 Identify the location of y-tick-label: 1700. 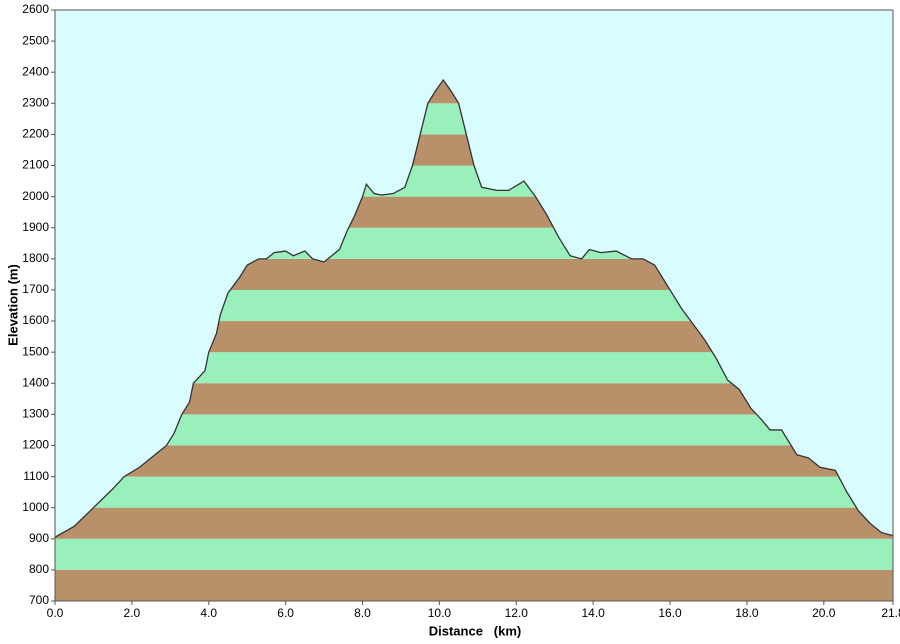
(35, 289).